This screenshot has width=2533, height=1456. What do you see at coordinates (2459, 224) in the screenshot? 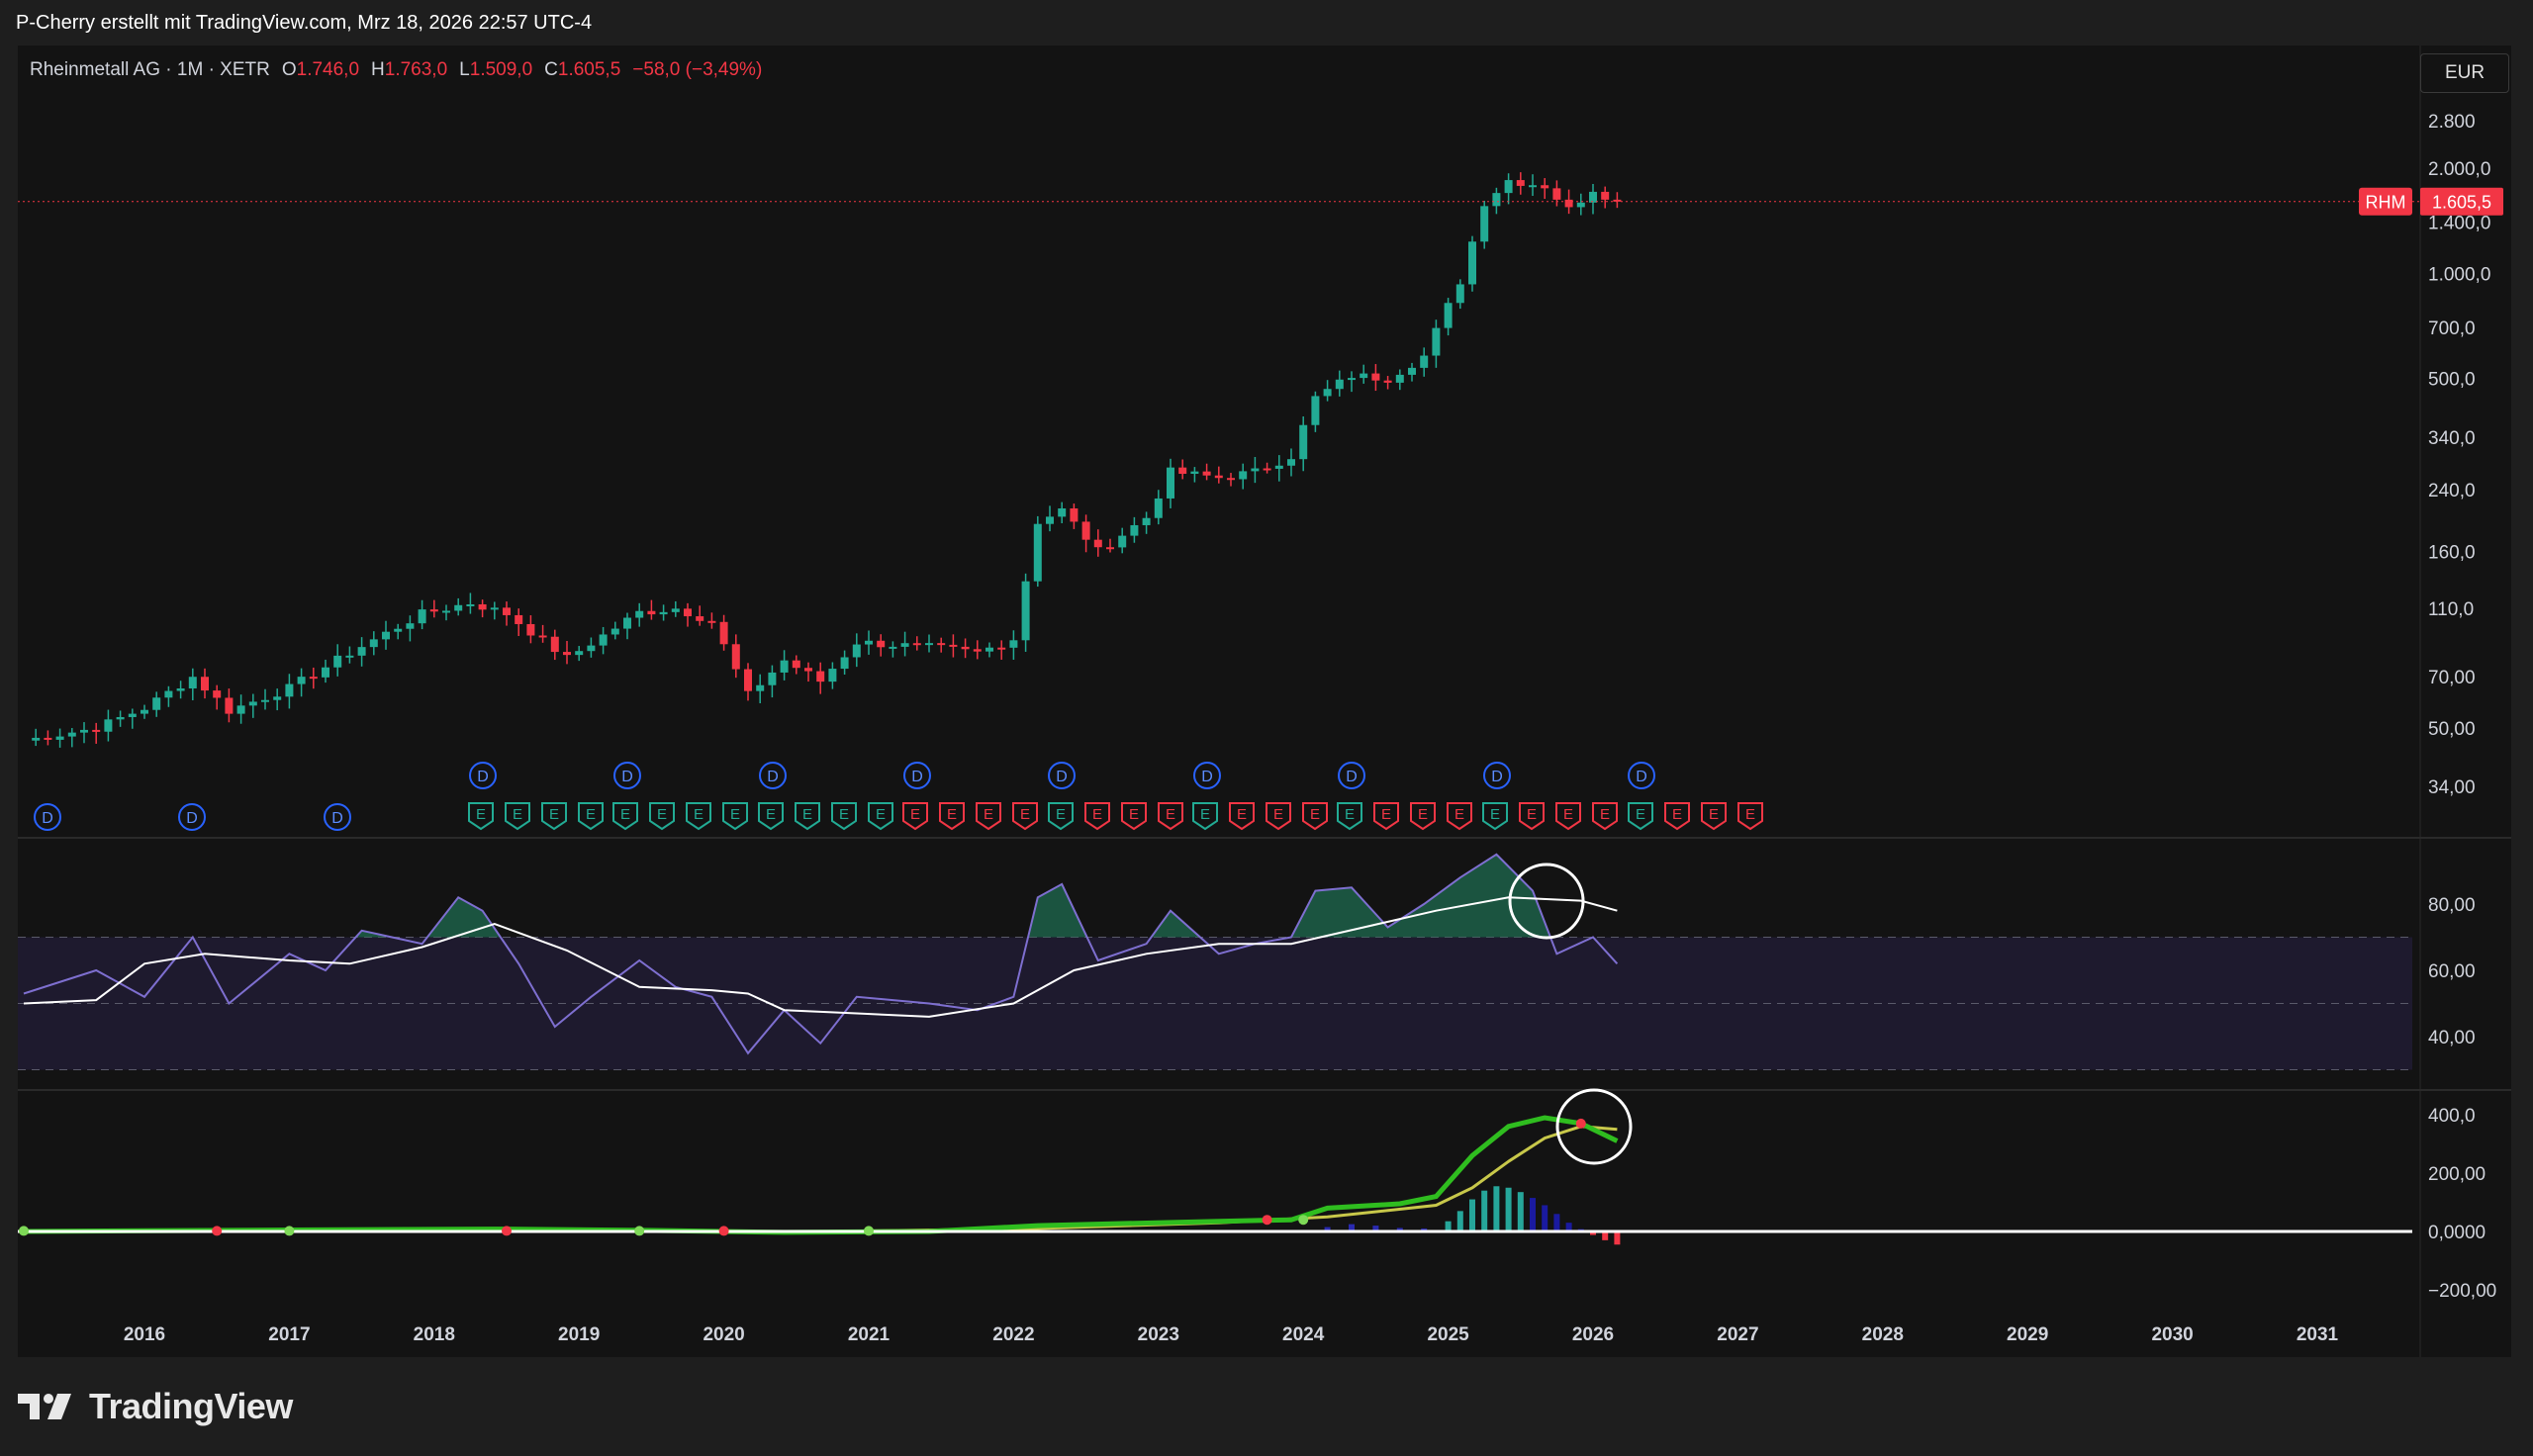
I see `price-axis-label: 1.400,0` at bounding box center [2459, 224].